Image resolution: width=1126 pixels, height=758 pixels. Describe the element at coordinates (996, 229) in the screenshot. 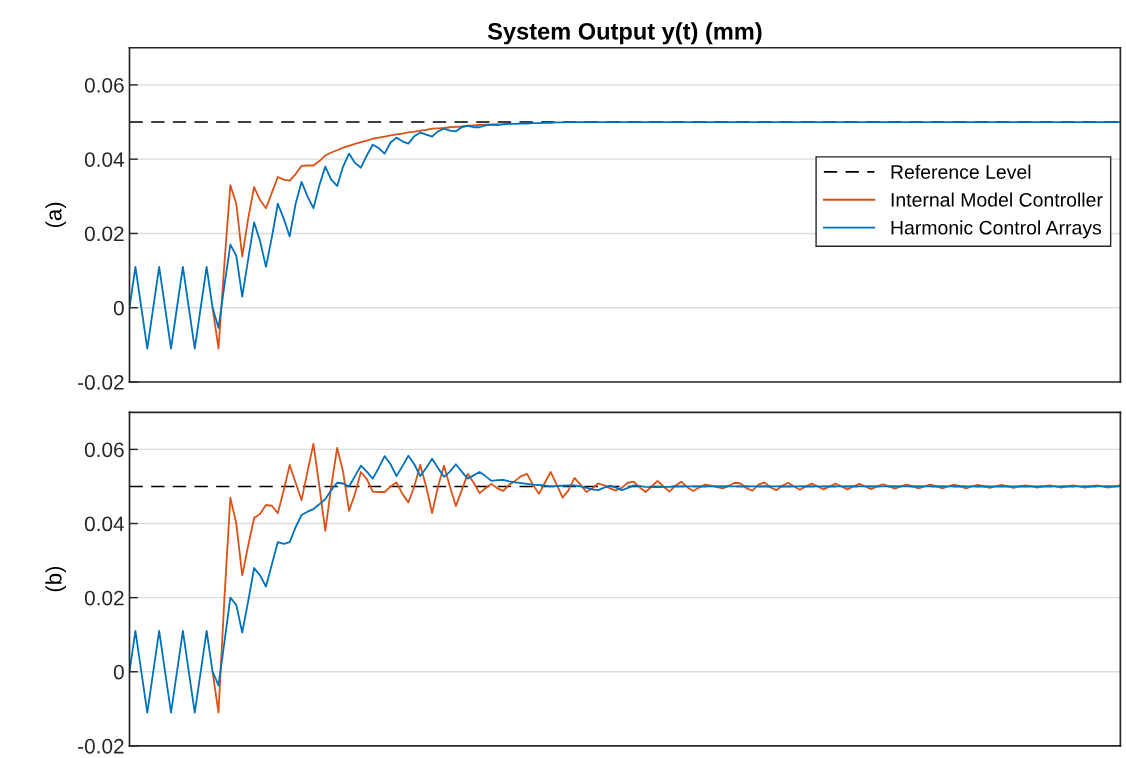

I see `legend-label: Harmonic Control Arrays` at that location.